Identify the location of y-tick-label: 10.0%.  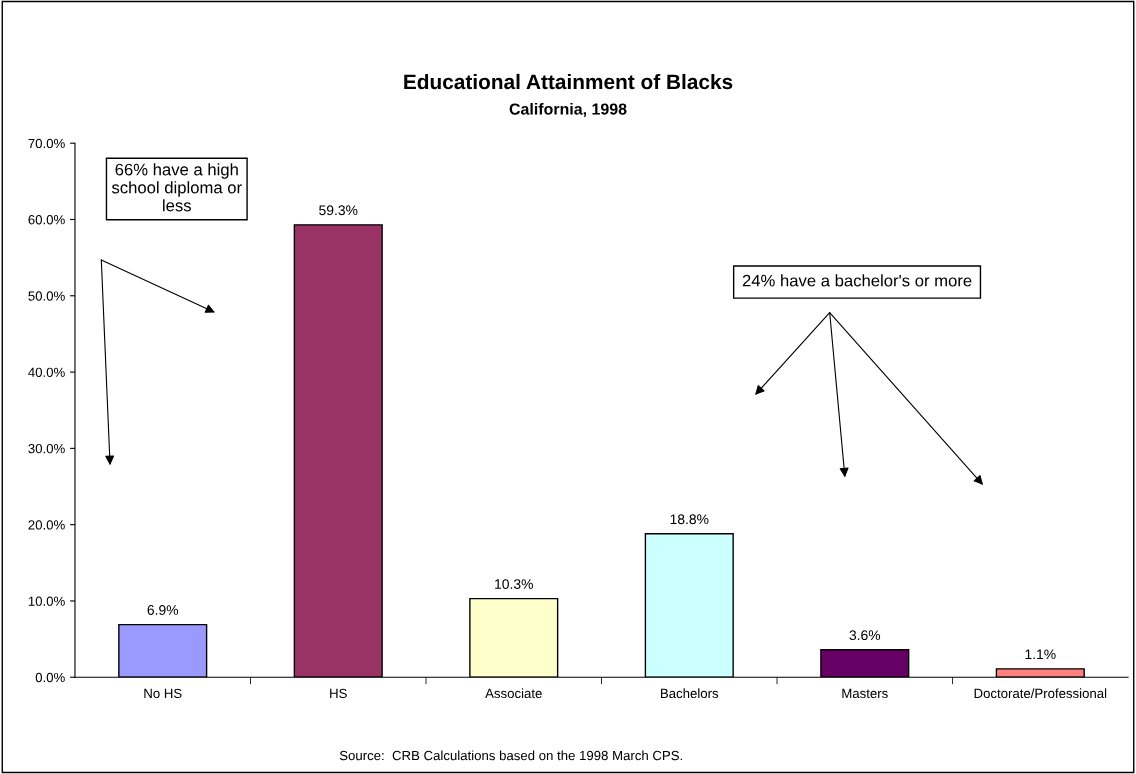
(46, 601).